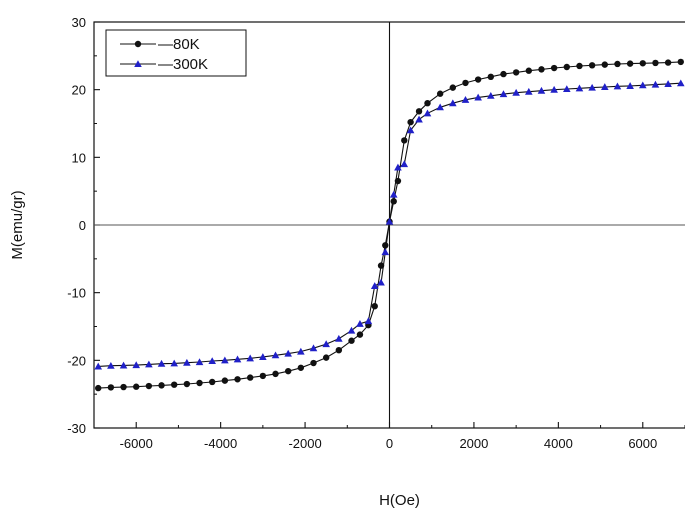  Describe the element at coordinates (179, 44) in the screenshot. I see `legend-label: —80K` at that location.